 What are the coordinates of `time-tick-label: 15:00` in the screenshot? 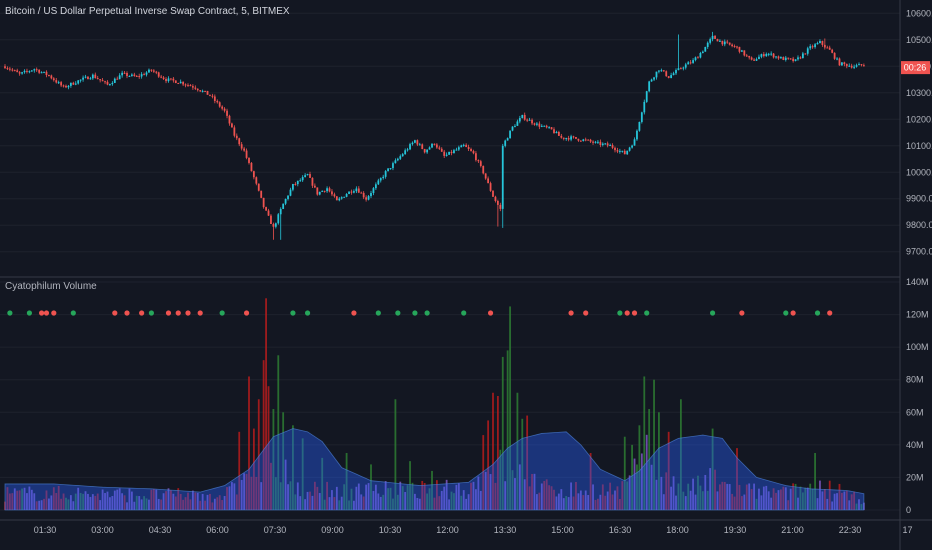 It's located at (562, 530).